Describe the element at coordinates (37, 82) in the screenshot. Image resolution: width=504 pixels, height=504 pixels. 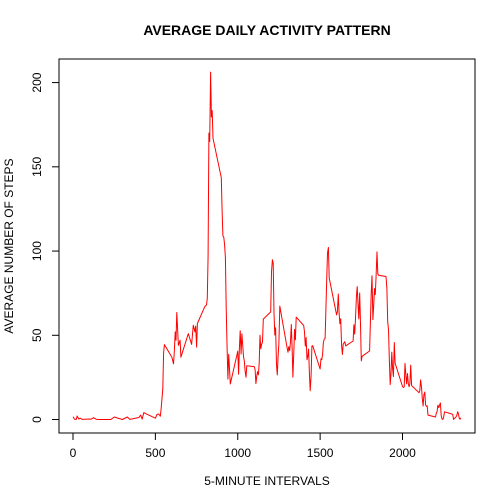
I see `y-tick-label: 200` at that location.